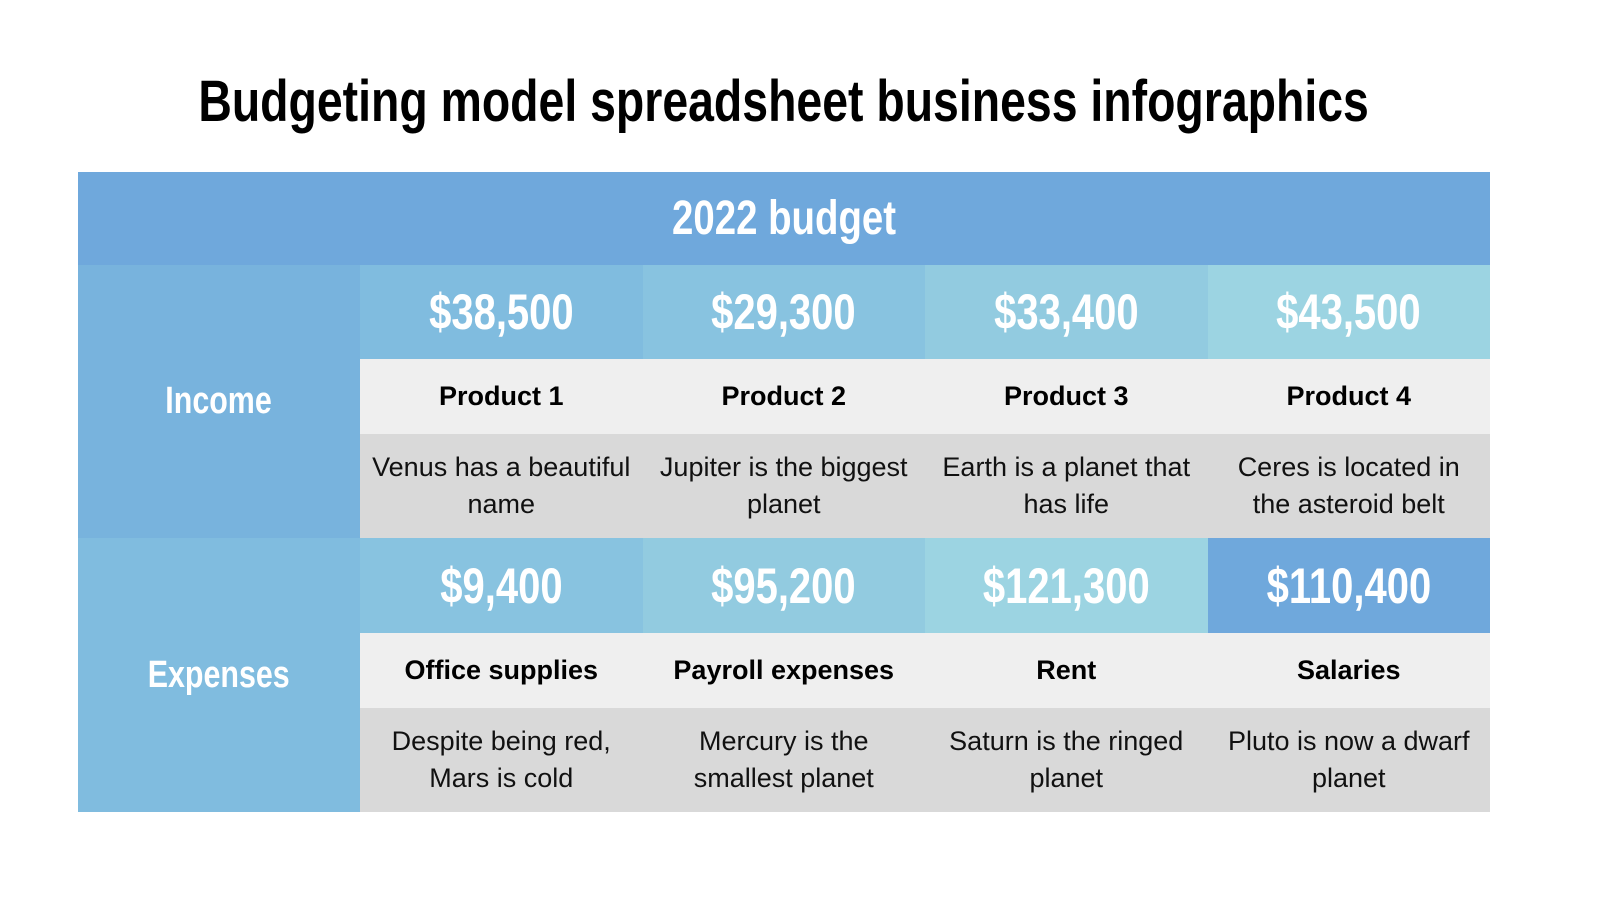 The image size is (1600, 900). I want to click on expenses-item-name-text: Salaries, so click(1348, 670).